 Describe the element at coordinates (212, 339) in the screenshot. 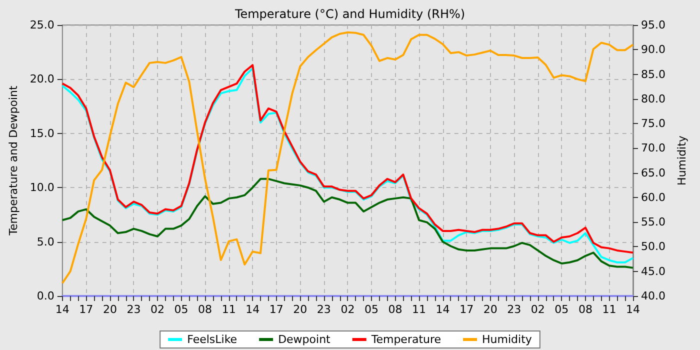

I see `legend-label: FeelsLike` at that location.